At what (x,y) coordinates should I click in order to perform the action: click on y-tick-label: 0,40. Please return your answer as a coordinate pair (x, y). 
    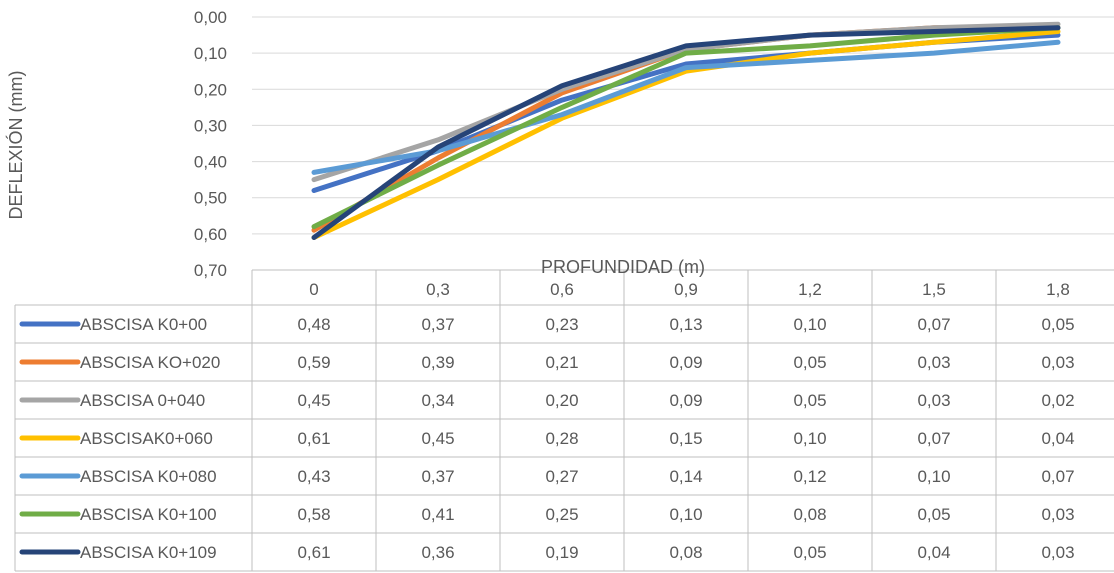
    Looking at the image, I should click on (210, 162).